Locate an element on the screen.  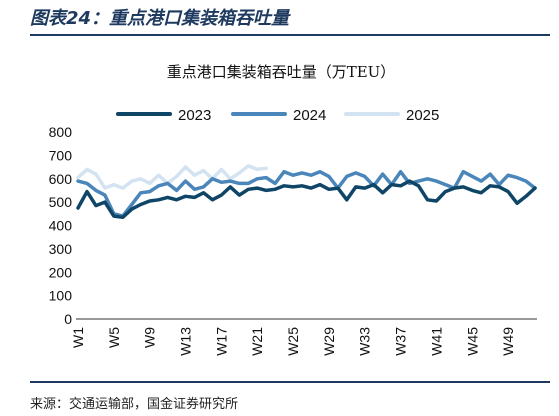
top-rule is located at coordinates (290, 35).